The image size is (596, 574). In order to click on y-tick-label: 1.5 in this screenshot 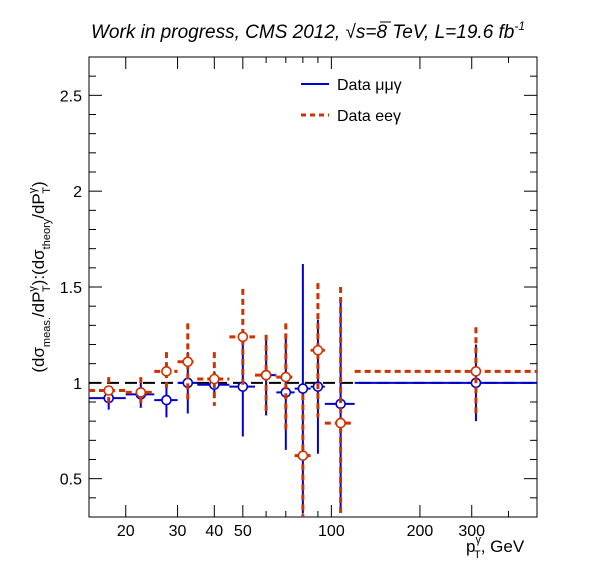, I will do `click(71, 288)`.